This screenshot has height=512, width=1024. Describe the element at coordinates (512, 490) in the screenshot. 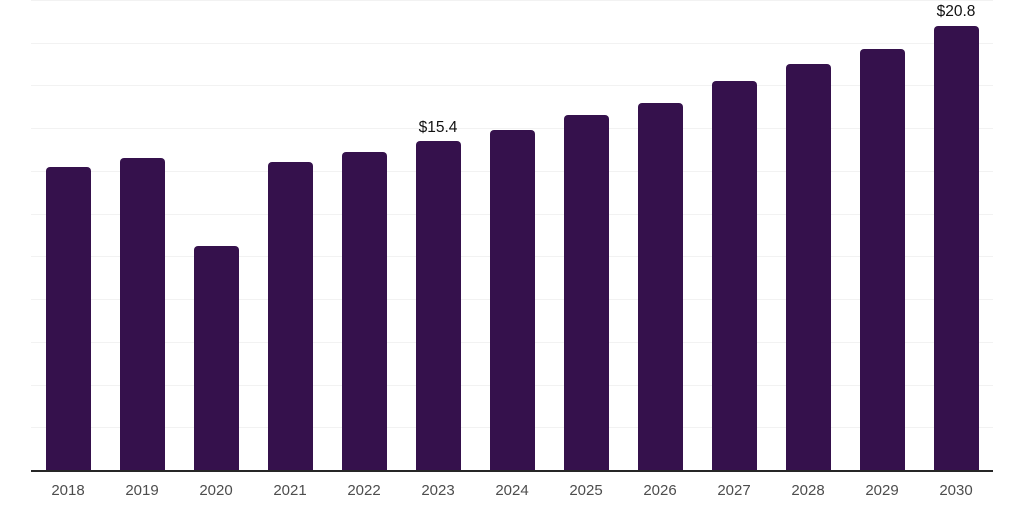

I see `x-axis-label: 2024` at that location.